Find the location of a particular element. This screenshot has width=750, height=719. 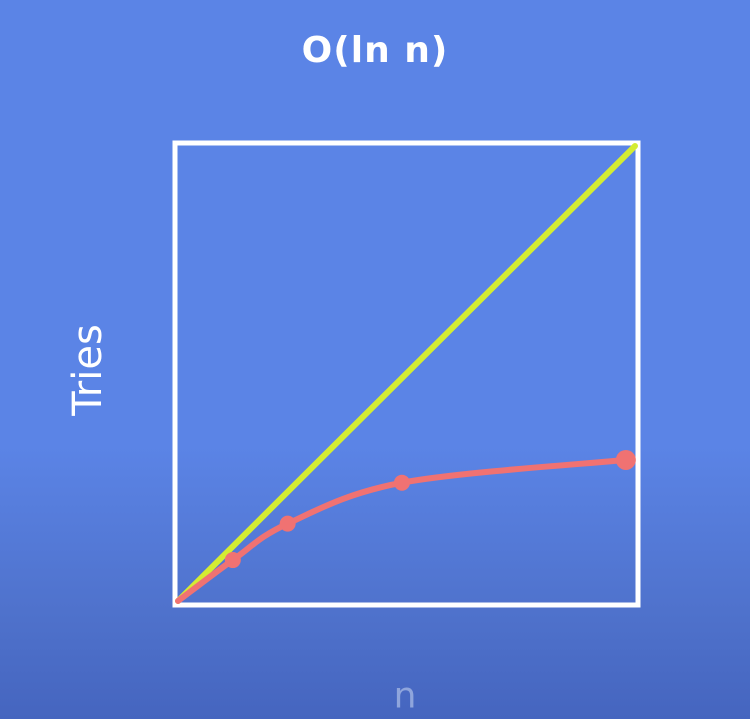

chart-title: O(ln n) is located at coordinates (375, 50).